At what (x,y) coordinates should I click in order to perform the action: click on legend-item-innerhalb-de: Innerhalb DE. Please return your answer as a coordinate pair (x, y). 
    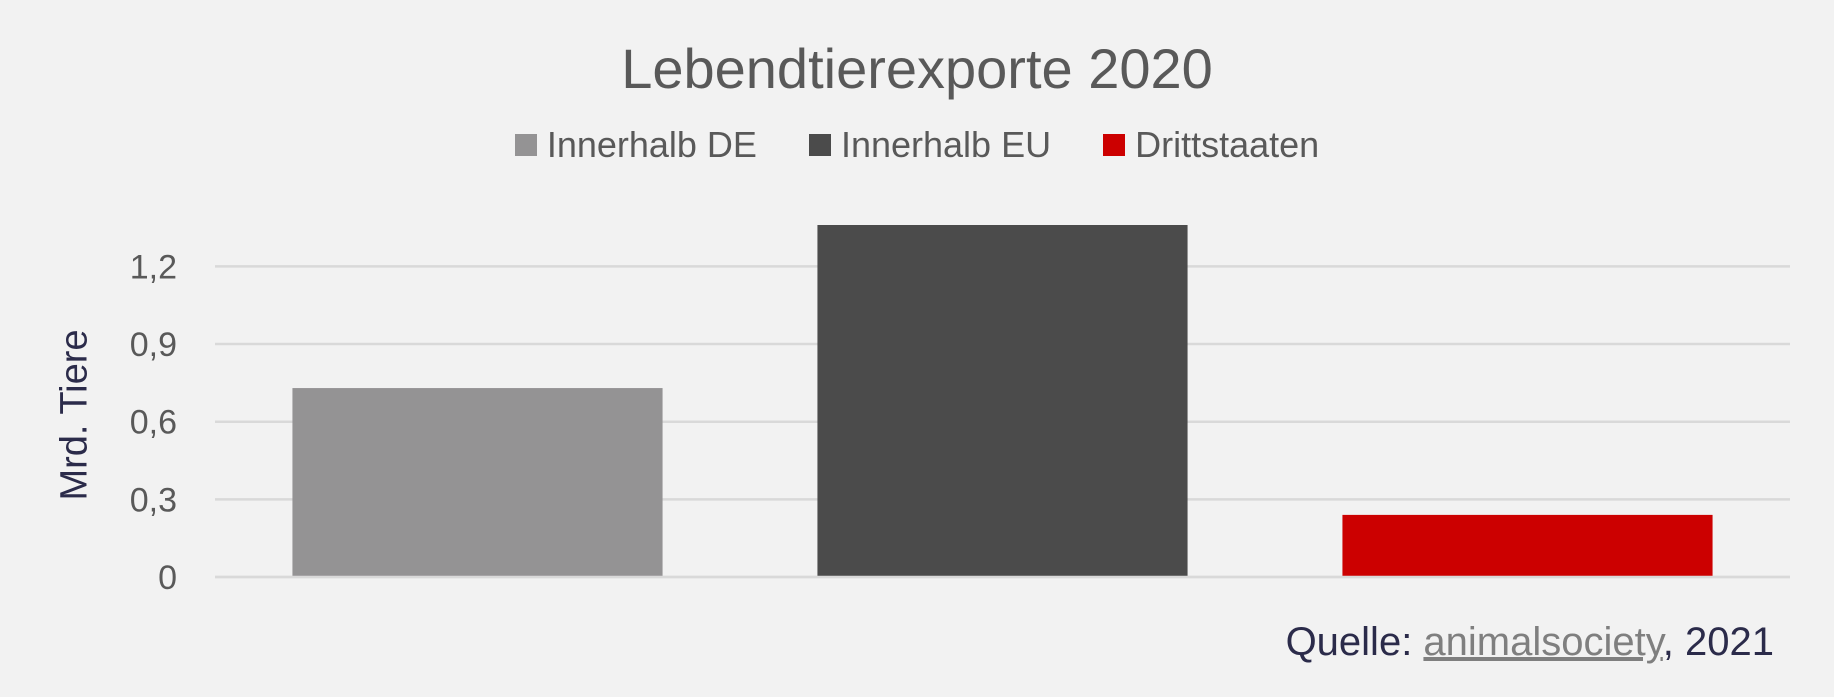
    Looking at the image, I should click on (635, 145).